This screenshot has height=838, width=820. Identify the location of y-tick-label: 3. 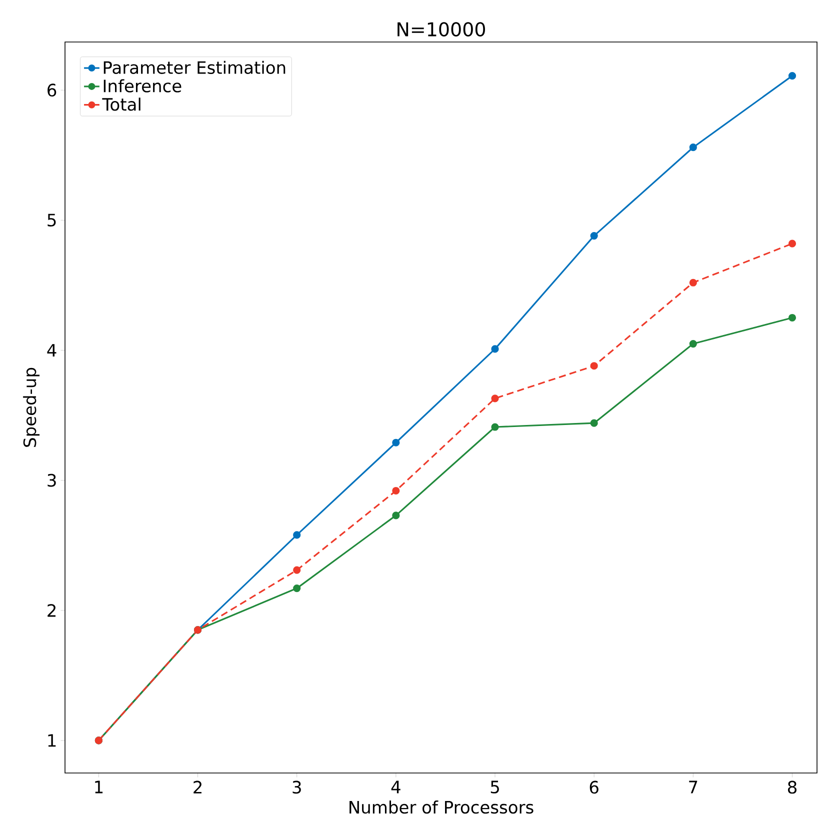
(52, 480).